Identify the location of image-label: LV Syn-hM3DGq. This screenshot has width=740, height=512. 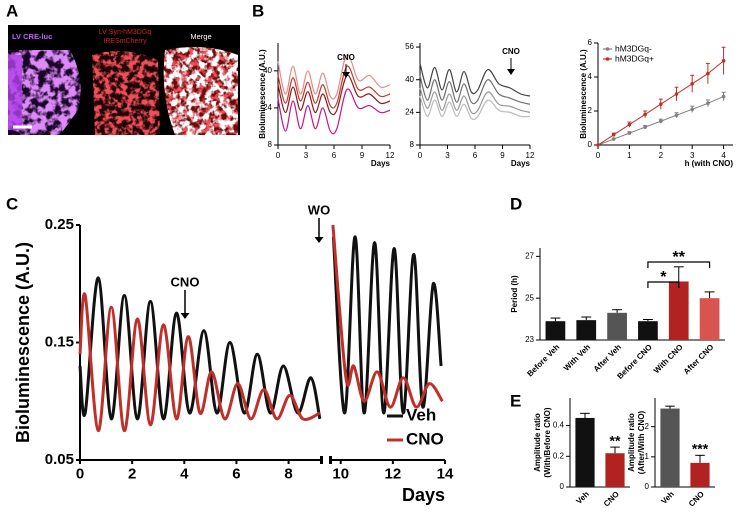
(125, 32).